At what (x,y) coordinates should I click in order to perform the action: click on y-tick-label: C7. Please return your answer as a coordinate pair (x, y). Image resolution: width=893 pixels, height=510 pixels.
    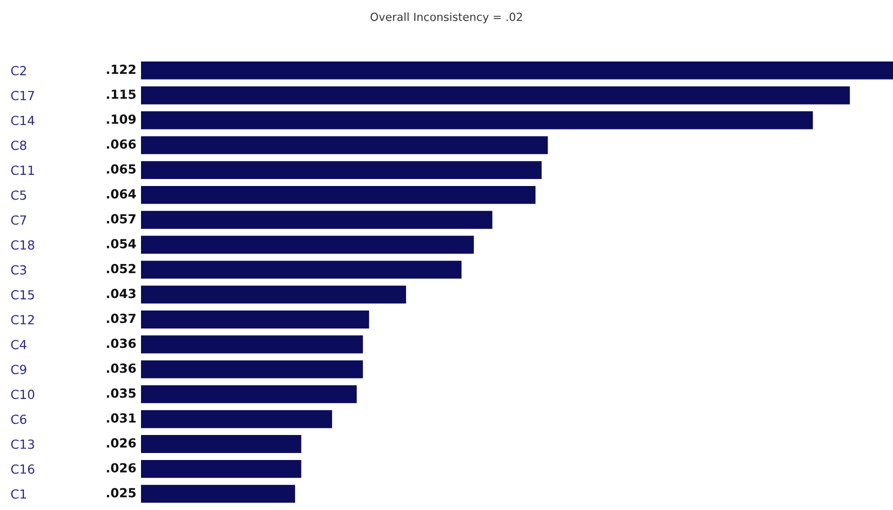
    Looking at the image, I should click on (18, 220).